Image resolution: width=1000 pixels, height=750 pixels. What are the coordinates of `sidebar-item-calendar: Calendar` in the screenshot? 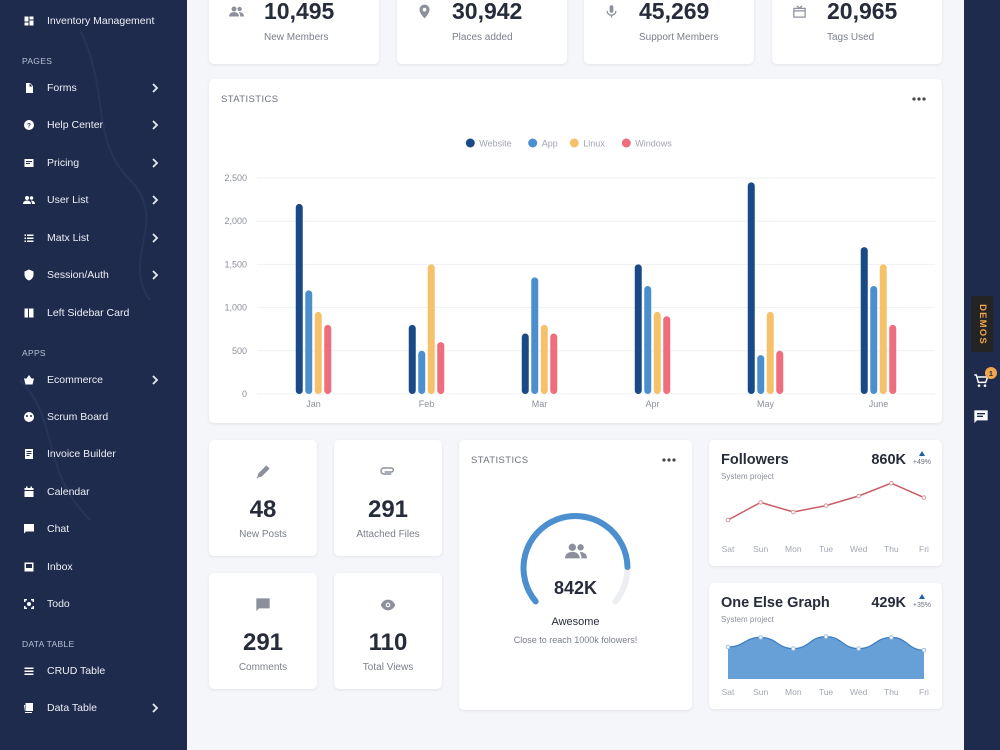 It's located at (93, 492).